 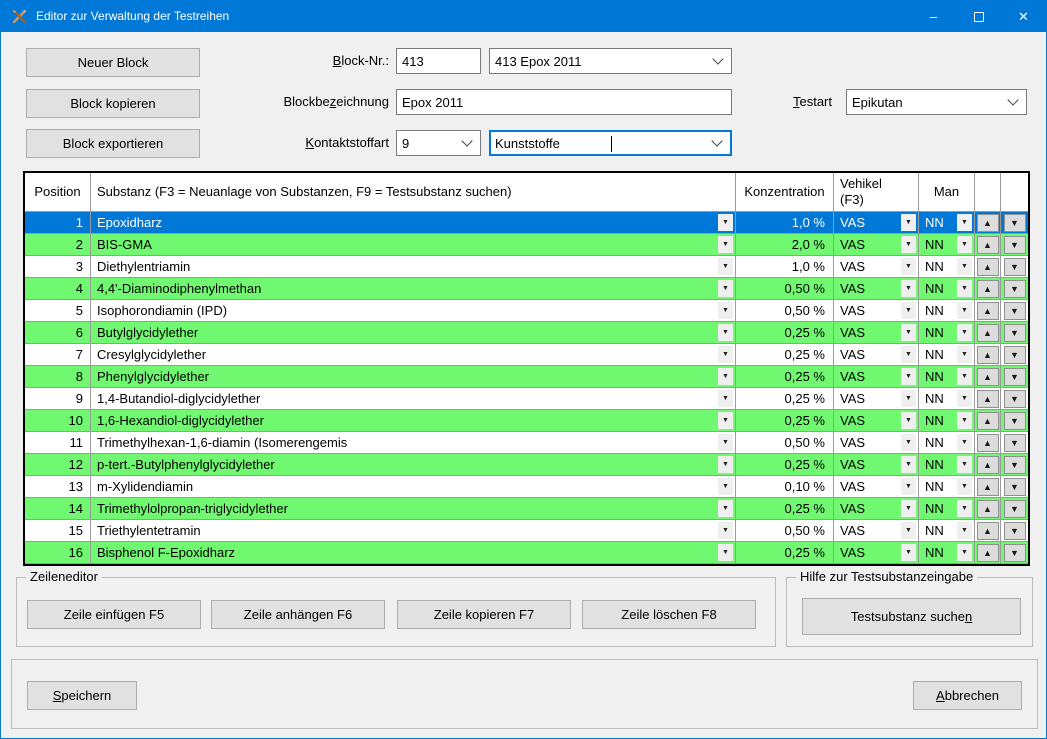 What do you see at coordinates (413, 354) in the screenshot?
I see `cell-substanz-wrap: Cresylglycidylether ▼` at bounding box center [413, 354].